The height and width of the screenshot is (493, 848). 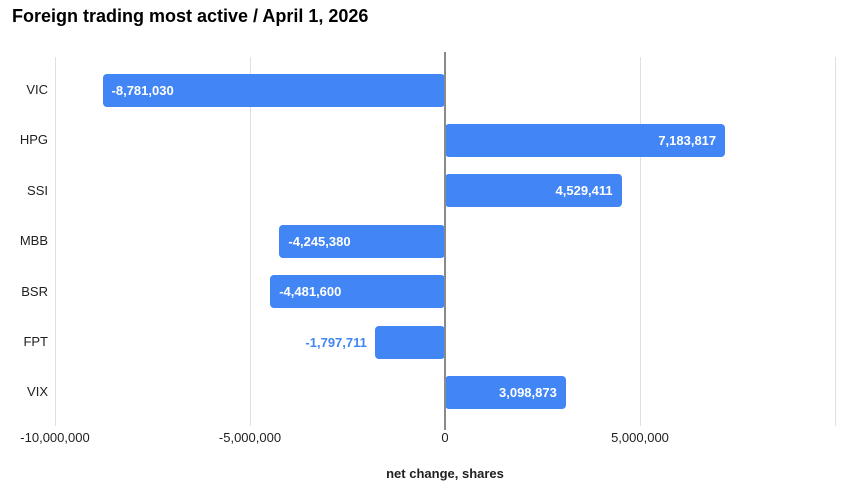 I want to click on bar-vix, so click(x=505, y=392).